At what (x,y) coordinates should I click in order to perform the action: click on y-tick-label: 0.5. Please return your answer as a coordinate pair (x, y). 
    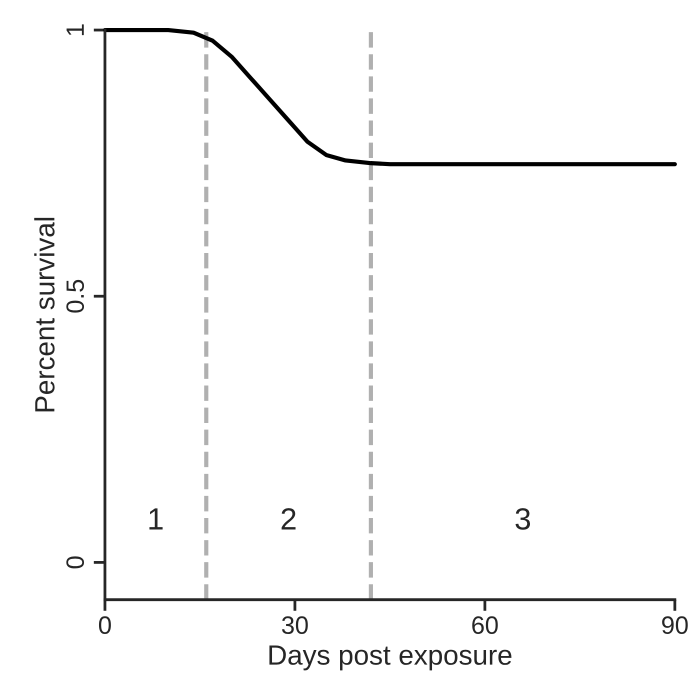
    Looking at the image, I should click on (75, 296).